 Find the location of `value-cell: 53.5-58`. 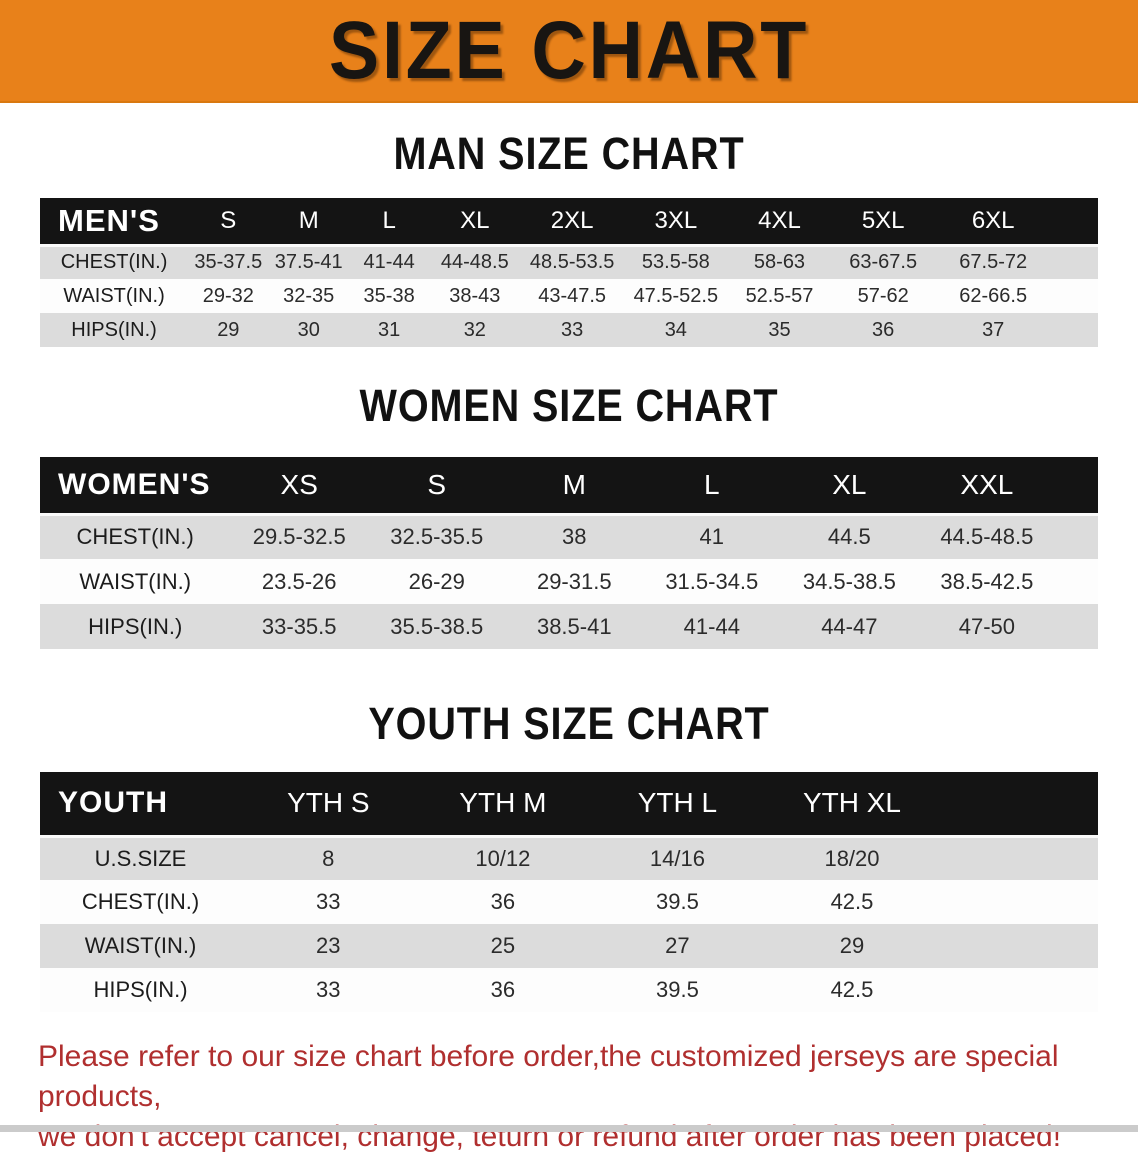

value-cell: 53.5-58 is located at coordinates (675, 262).